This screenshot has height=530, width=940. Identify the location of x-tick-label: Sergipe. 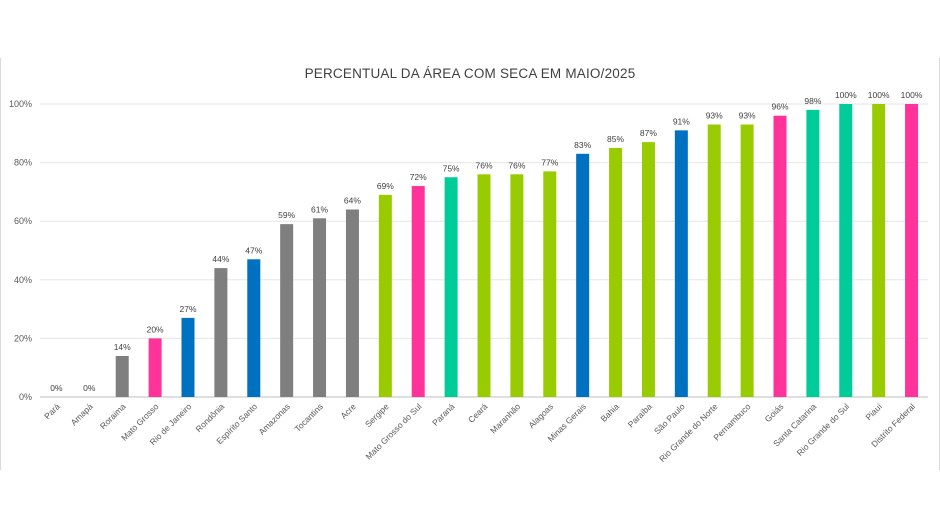
(377, 415).